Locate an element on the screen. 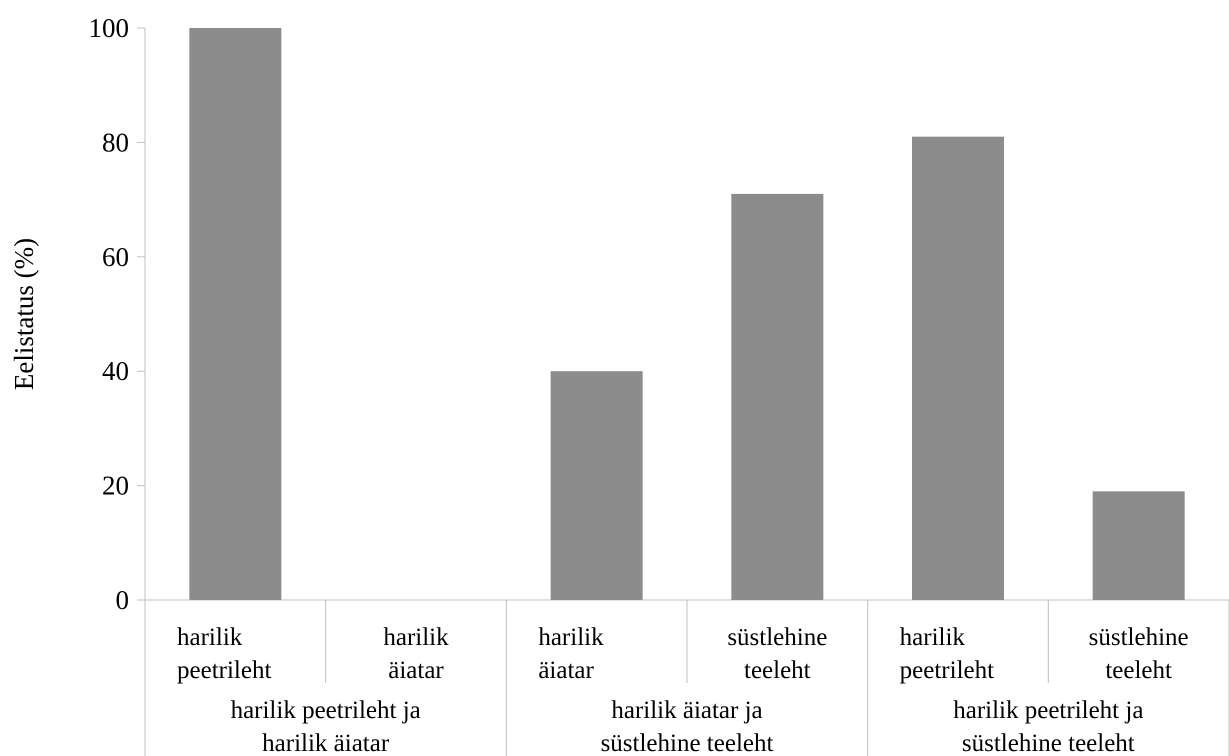  y-tick-label: 80 is located at coordinates (115, 142).